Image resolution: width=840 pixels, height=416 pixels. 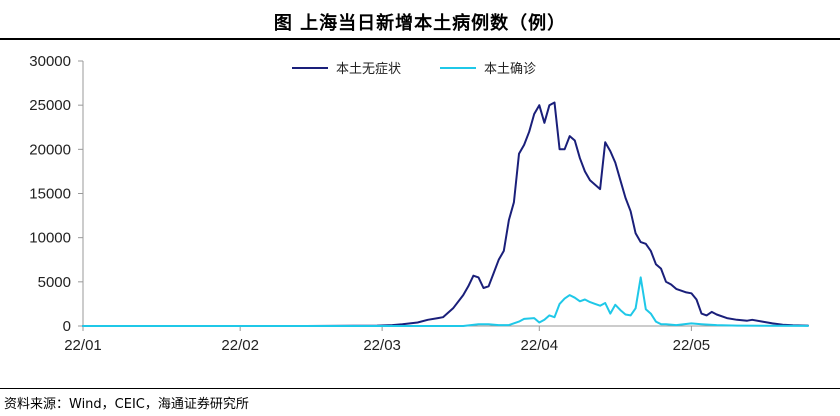 I want to click on legend: 本土无症状 本土确诊, so click(x=414, y=69).